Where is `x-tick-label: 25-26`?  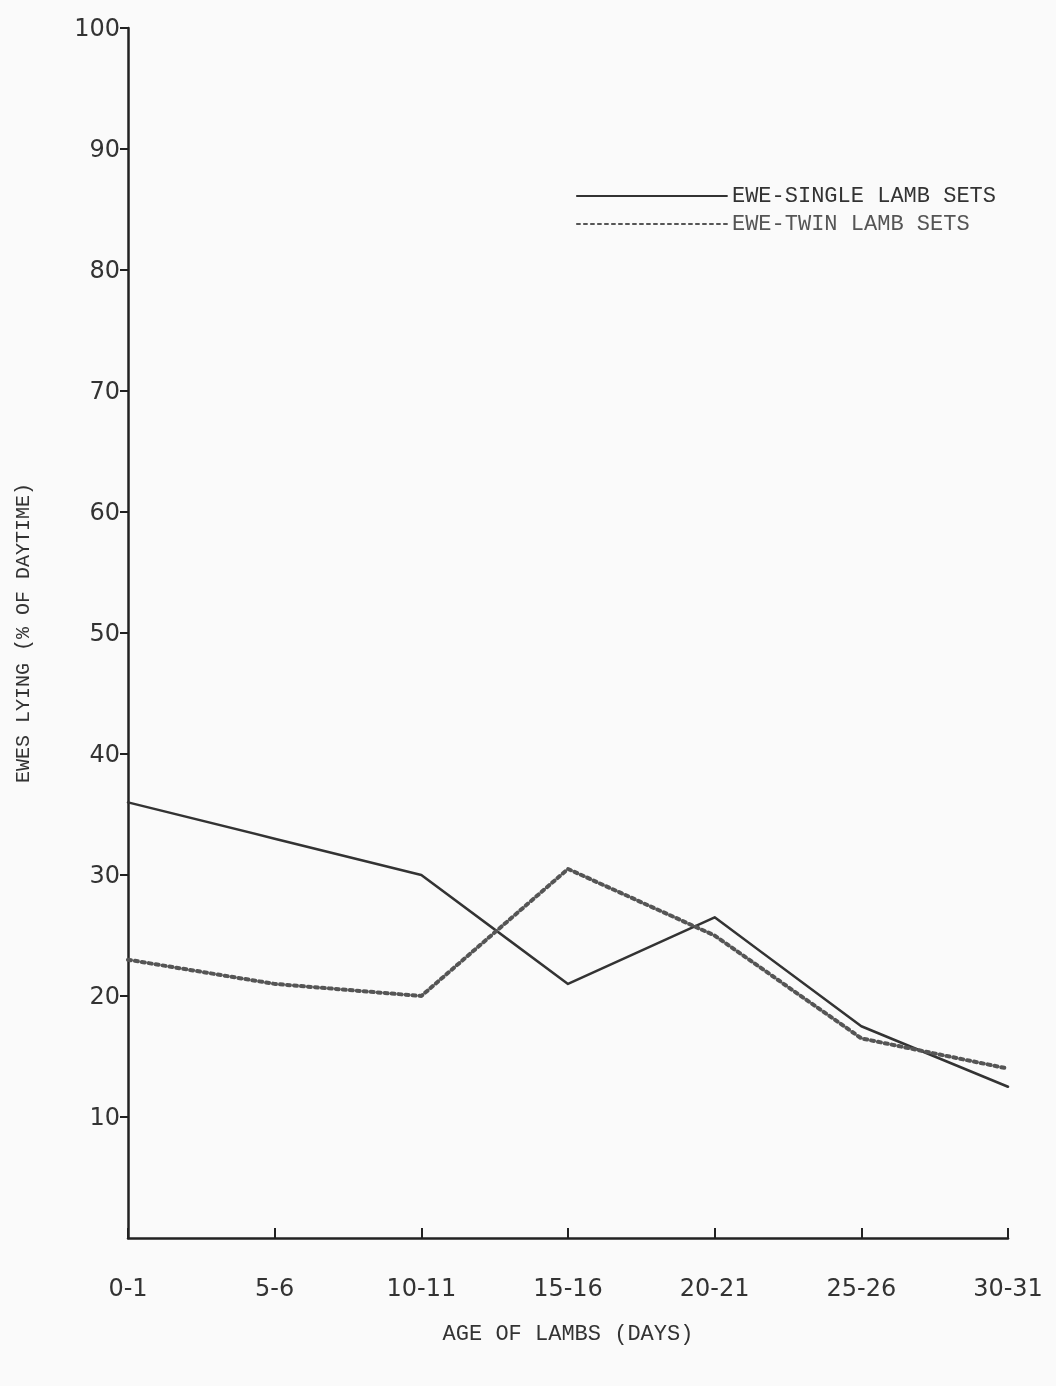 x-tick-label: 25-26 is located at coordinates (861, 1288).